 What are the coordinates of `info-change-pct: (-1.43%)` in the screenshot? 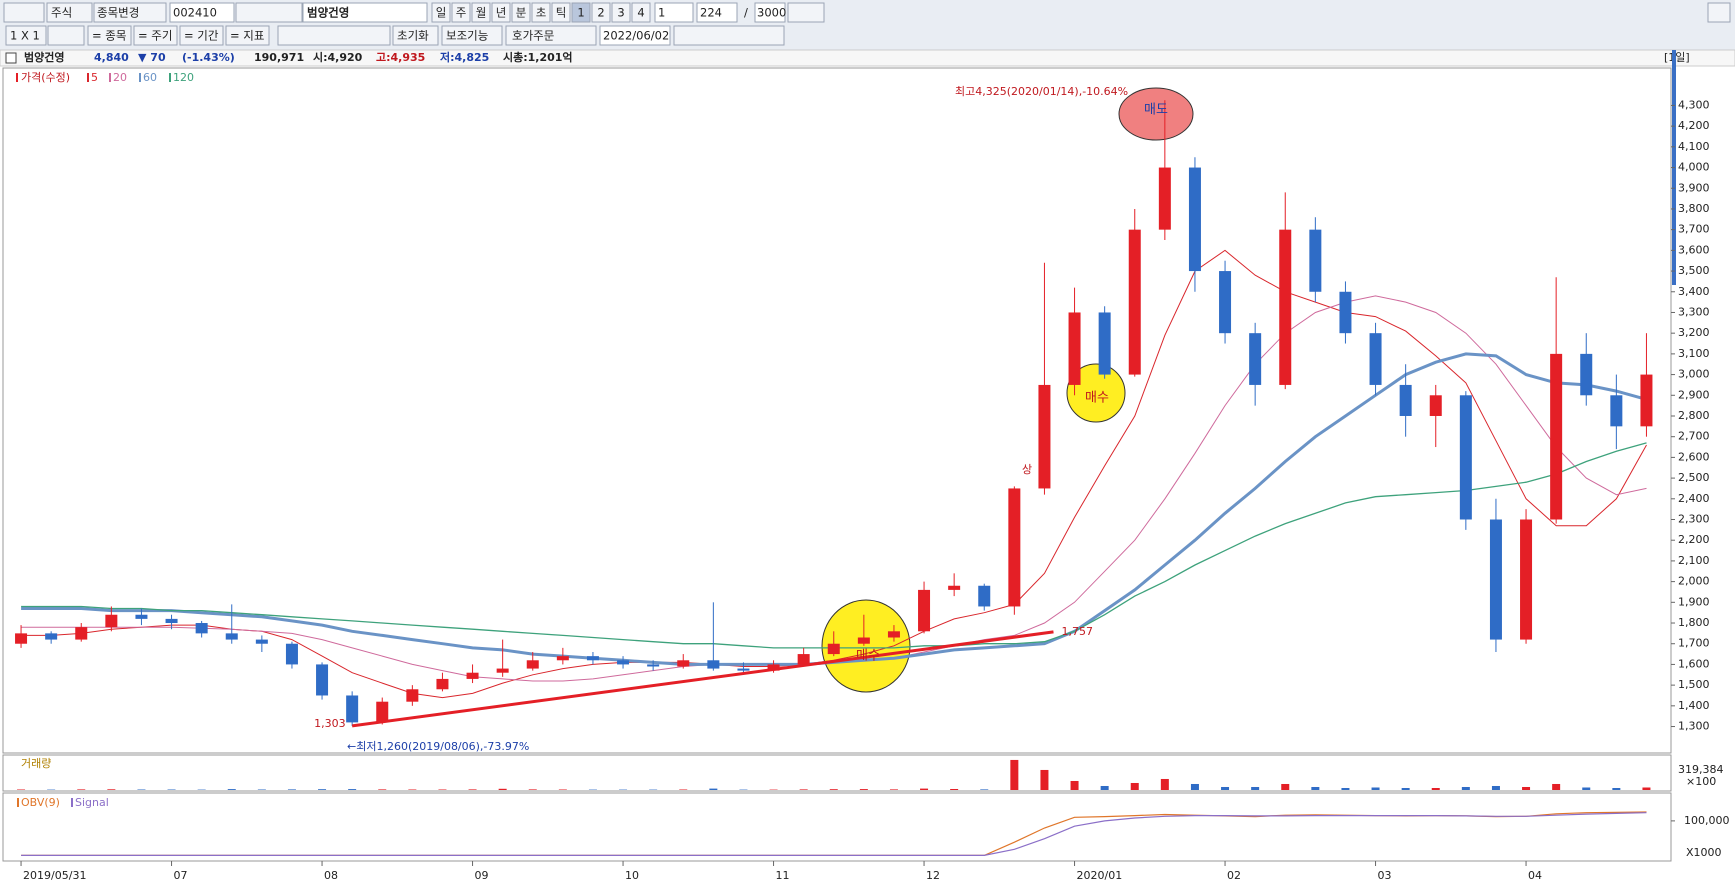 It's located at (208, 57).